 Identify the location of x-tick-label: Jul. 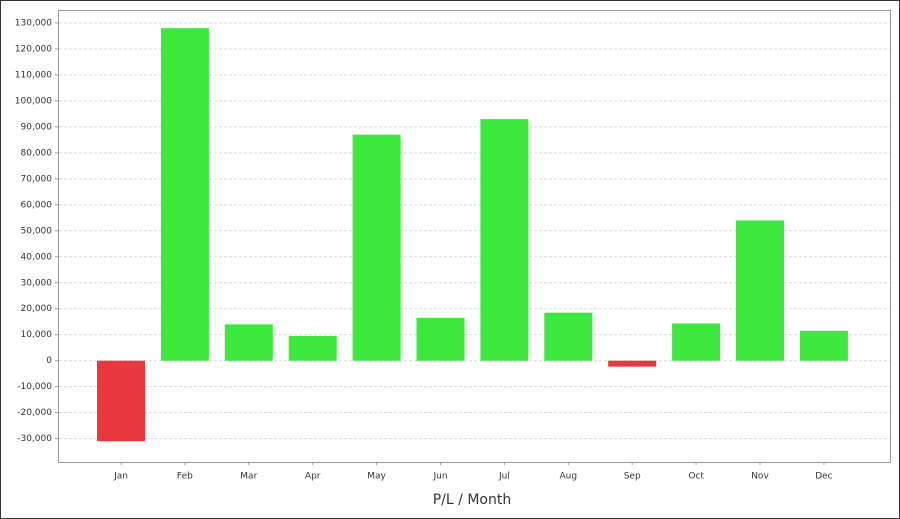
(504, 477).